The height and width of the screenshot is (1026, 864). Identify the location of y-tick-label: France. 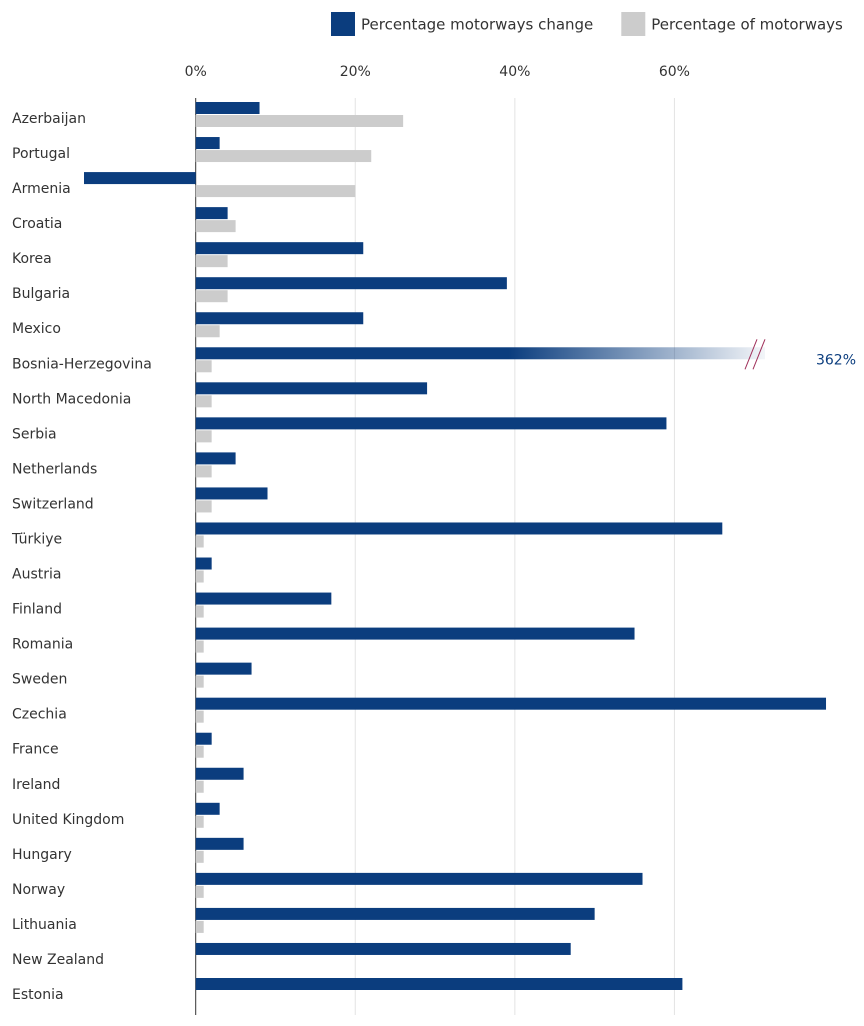
(35, 750).